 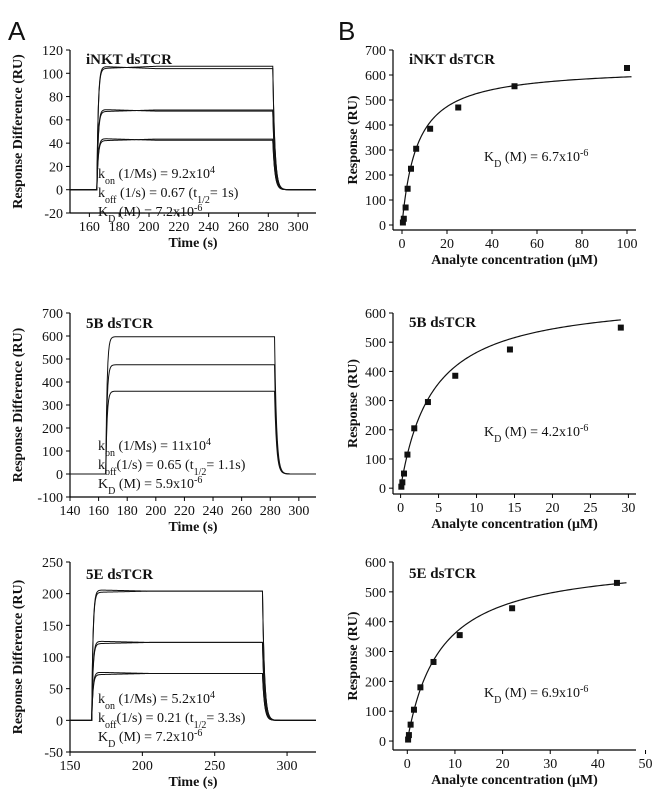 What do you see at coordinates (53, 753) in the screenshot?
I see `y-tick-label: -50` at bounding box center [53, 753].